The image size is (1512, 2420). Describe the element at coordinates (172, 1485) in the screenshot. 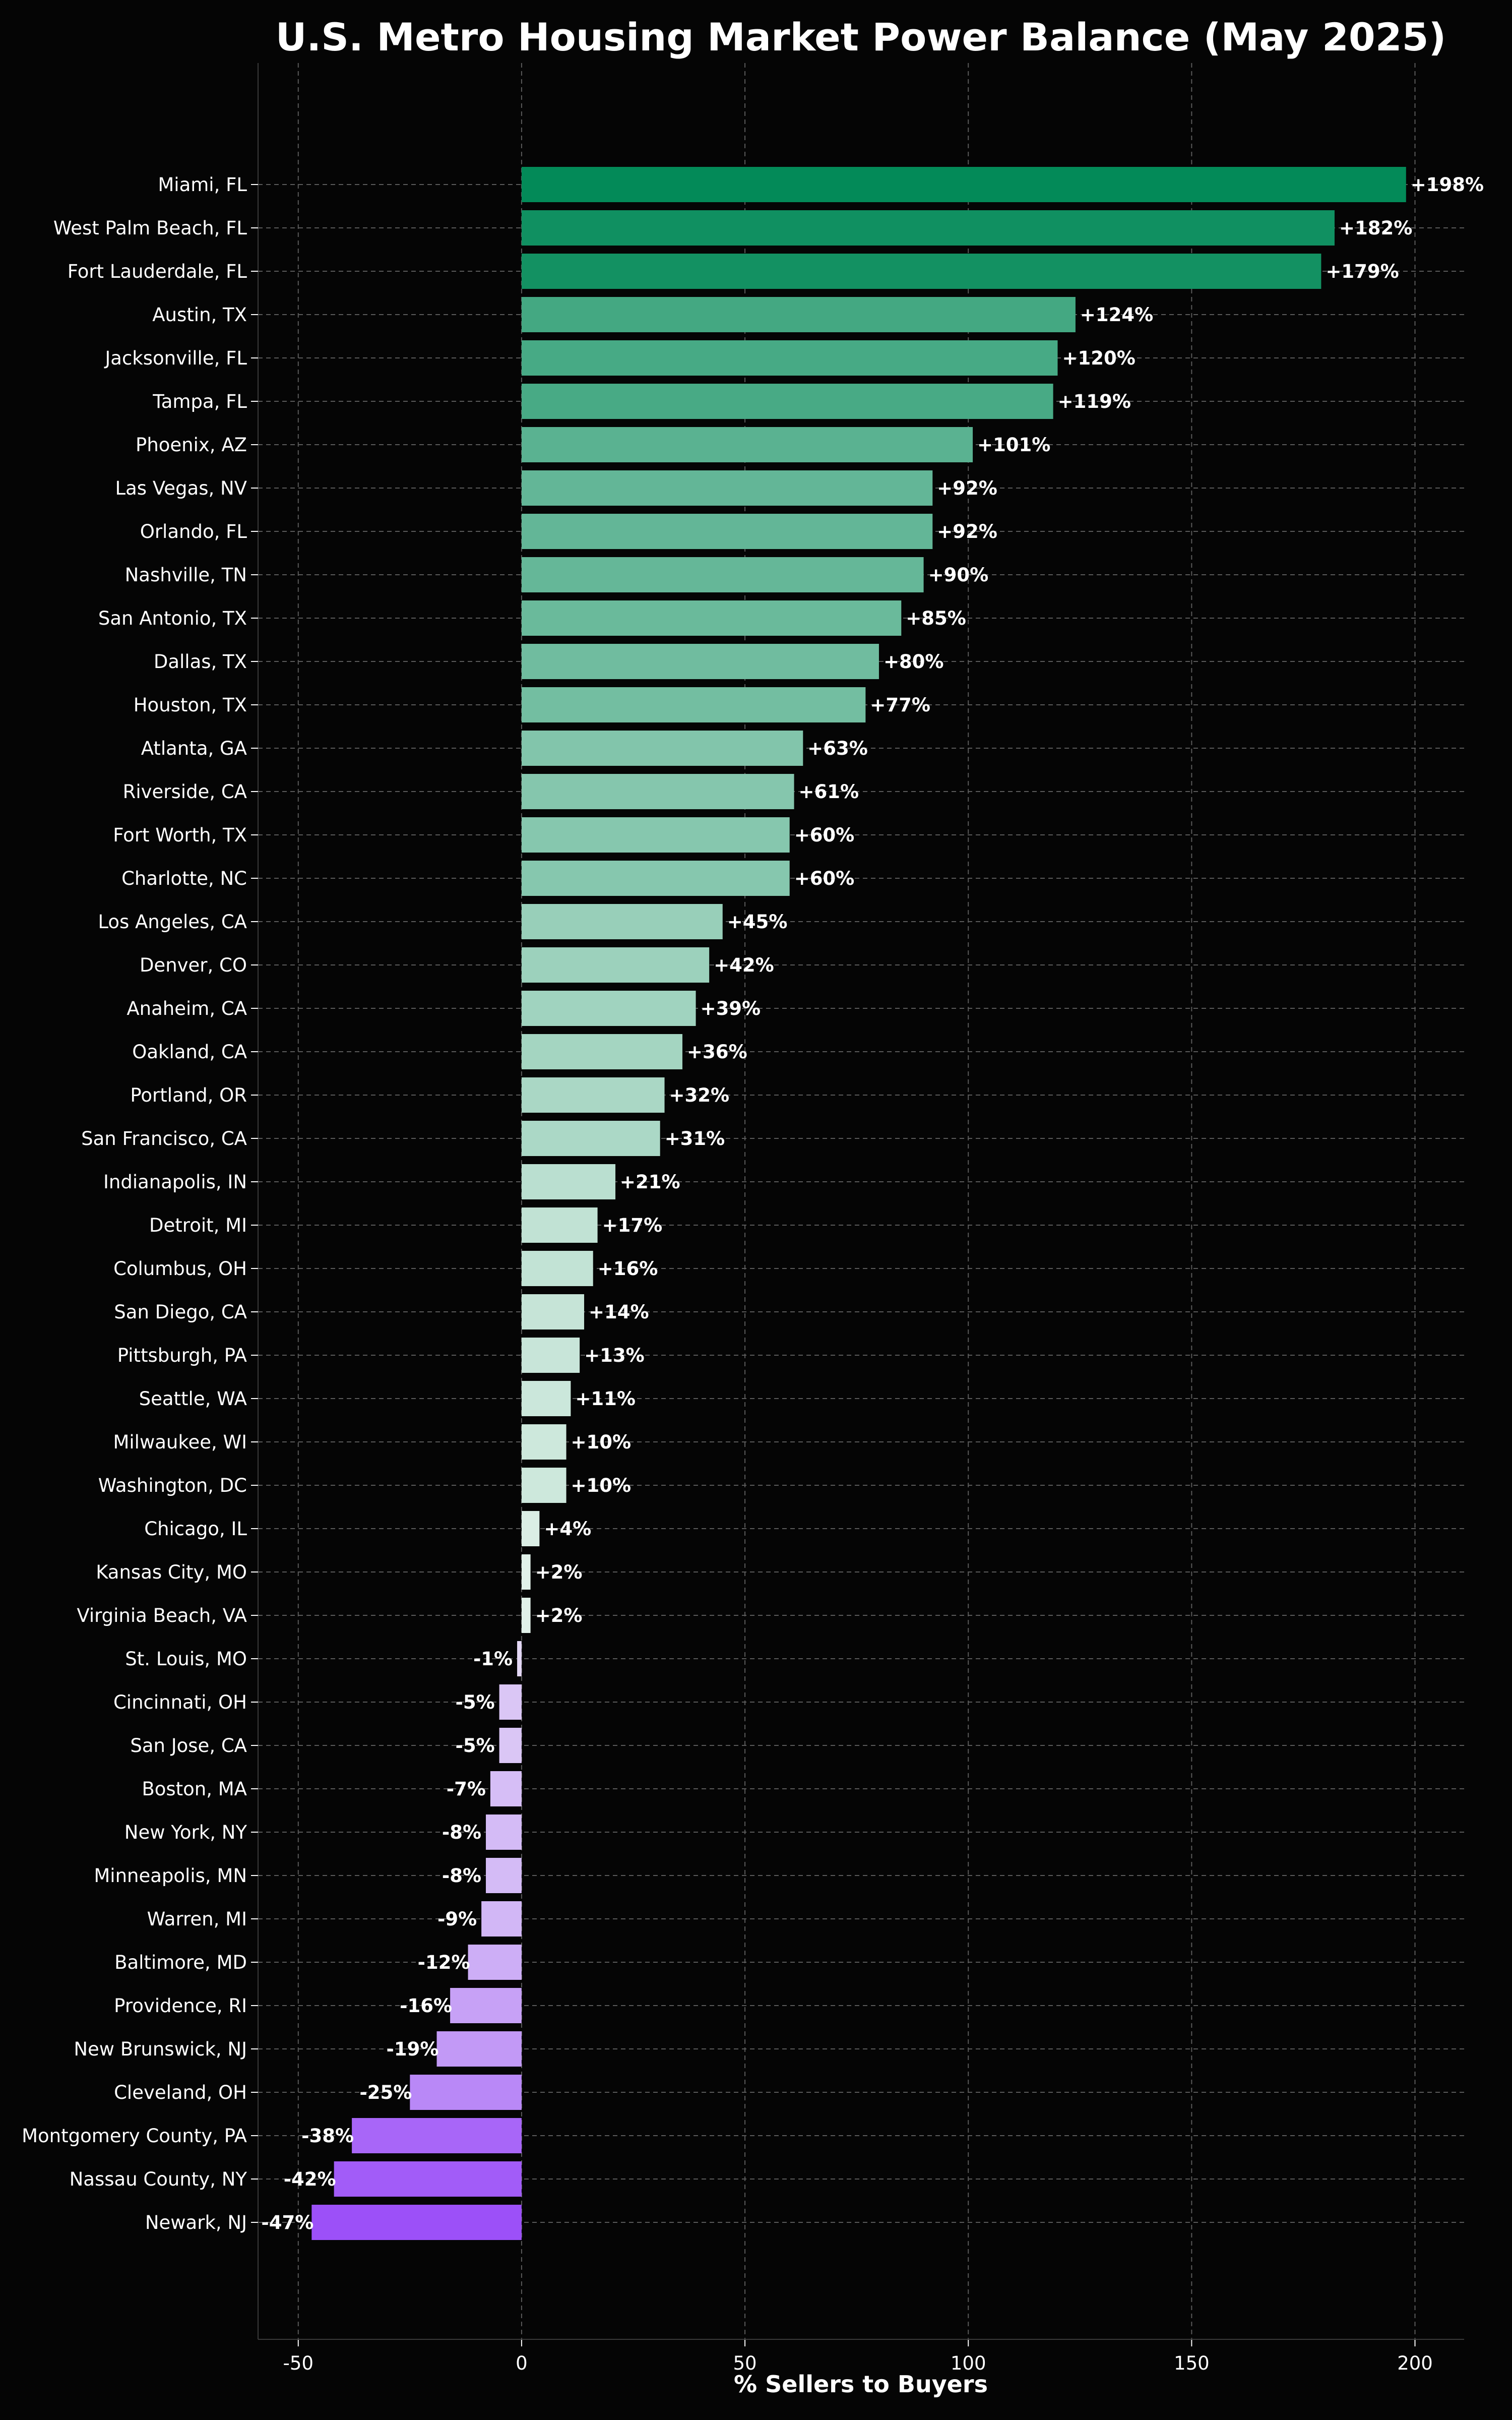

I see `category-label: Washington, DC` at that location.